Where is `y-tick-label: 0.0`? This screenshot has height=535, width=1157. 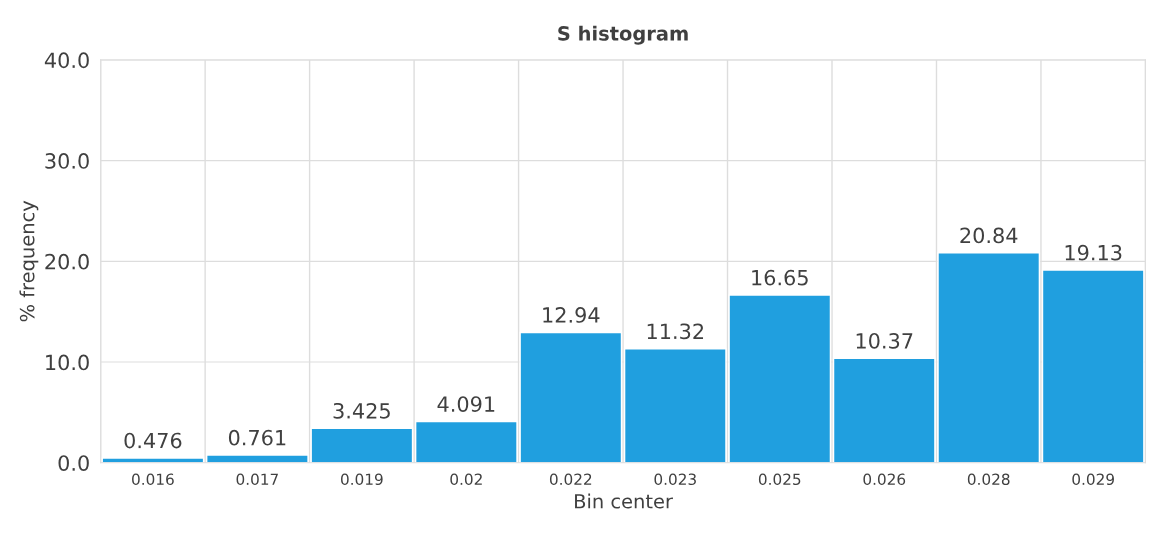
y-tick-label: 0.0 is located at coordinates (73, 463).